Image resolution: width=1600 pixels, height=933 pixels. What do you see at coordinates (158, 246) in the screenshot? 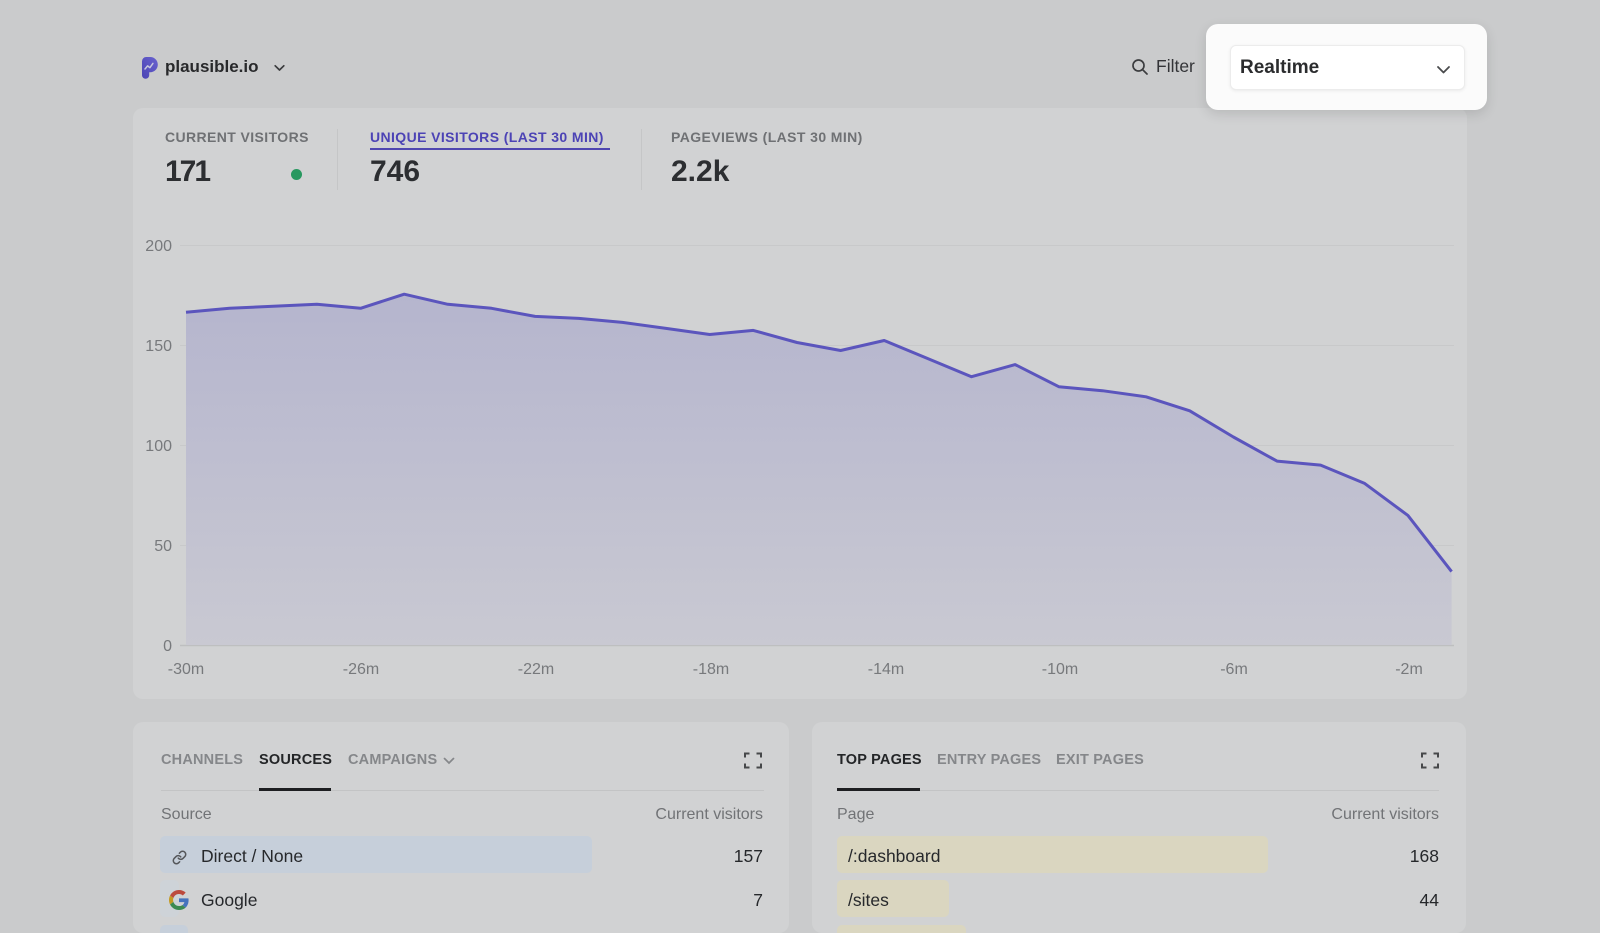
I see `svg-text: 200` at bounding box center [158, 246].